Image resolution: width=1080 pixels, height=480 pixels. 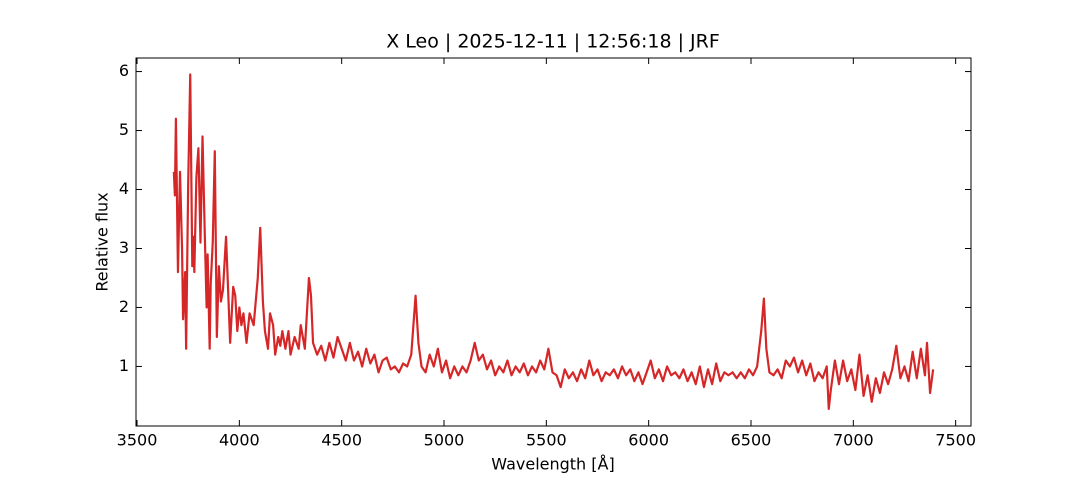 What do you see at coordinates (648, 440) in the screenshot?
I see `x-tick-label: 6000` at bounding box center [648, 440].